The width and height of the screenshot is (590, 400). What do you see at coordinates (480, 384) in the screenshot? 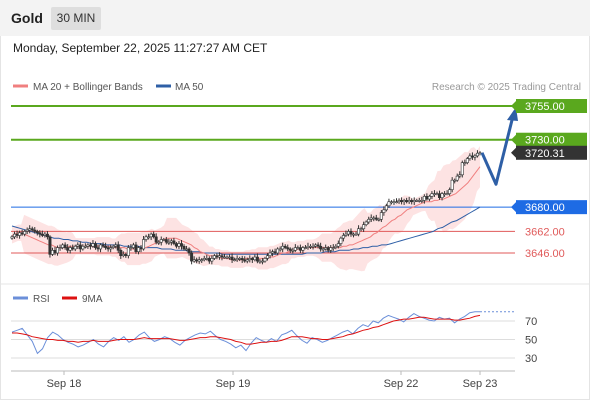
I see `x-tick-label: Sep 23` at bounding box center [480, 384].